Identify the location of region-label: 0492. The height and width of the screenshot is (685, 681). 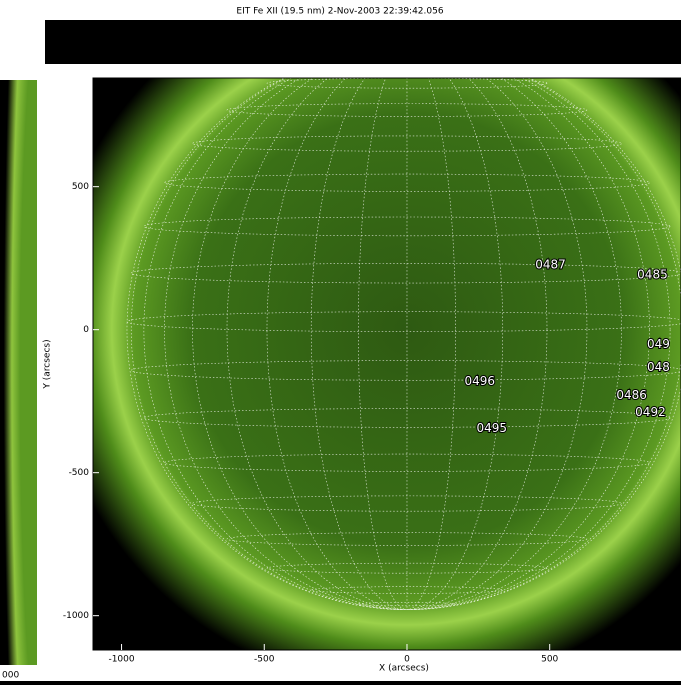
(650, 412).